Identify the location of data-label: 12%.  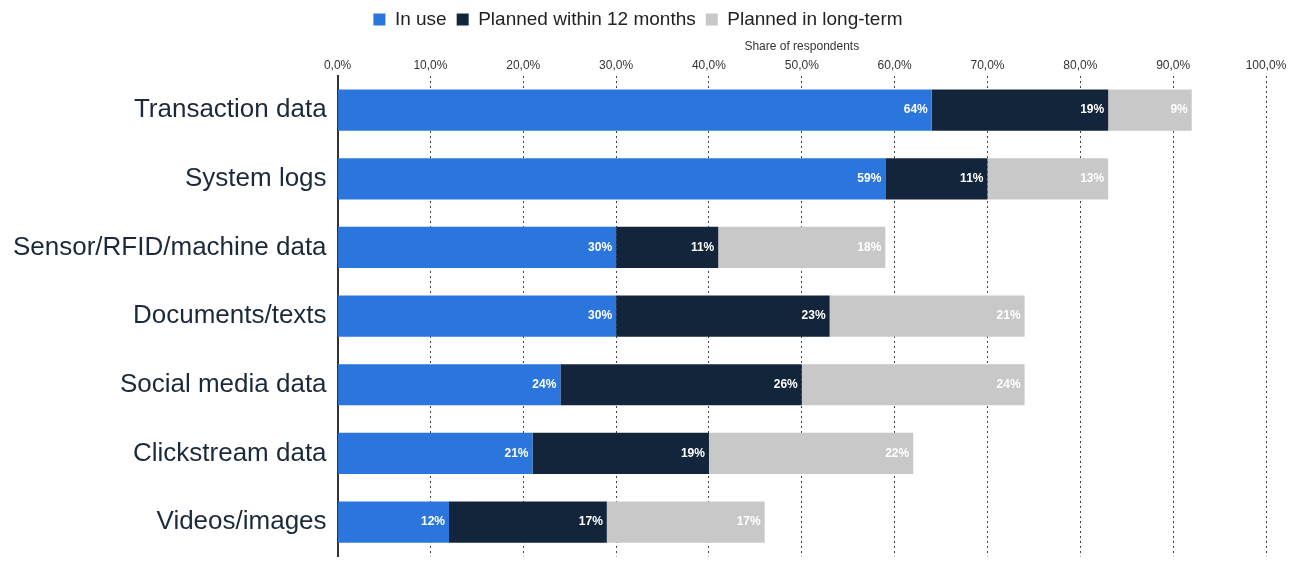
(433, 521).